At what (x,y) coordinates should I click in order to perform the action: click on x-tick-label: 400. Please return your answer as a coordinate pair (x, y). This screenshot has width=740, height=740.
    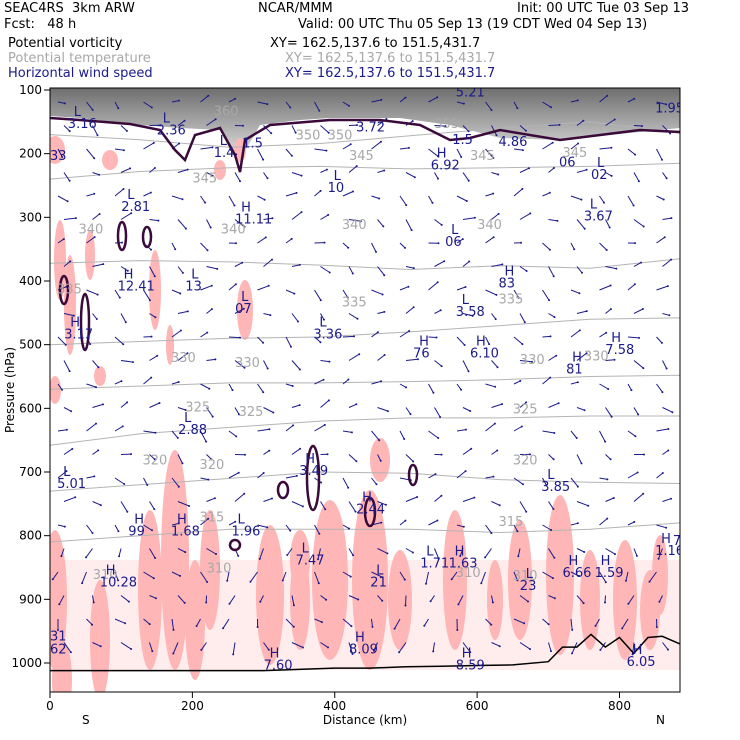
    Looking at the image, I should click on (334, 706).